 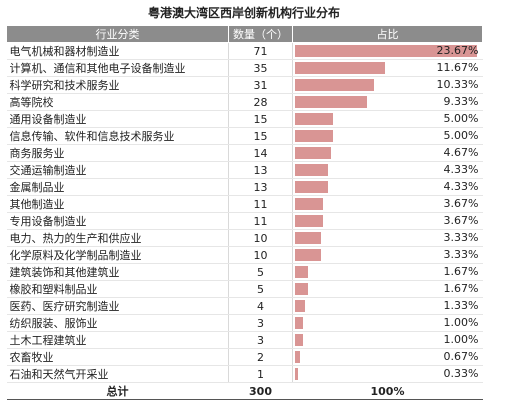 I want to click on row-share-cell: 0.33%, so click(x=387, y=374).